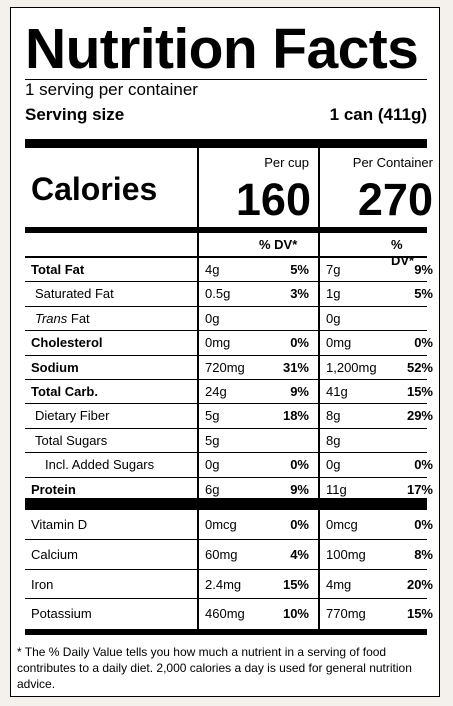 The height and width of the screenshot is (706, 453). I want to click on amount-per-cup: 0g, so click(212, 318).